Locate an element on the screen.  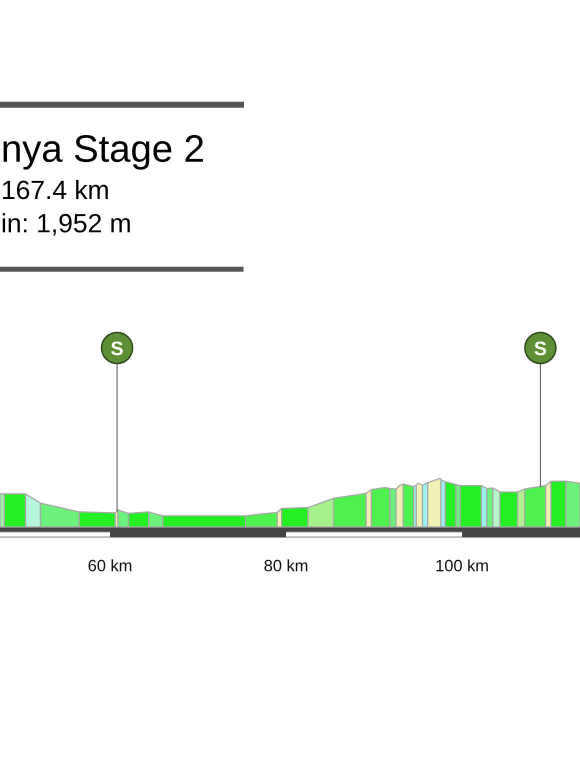
chart-subtitle: 167.4 km in: 1,952 m is located at coordinates (66, 208).